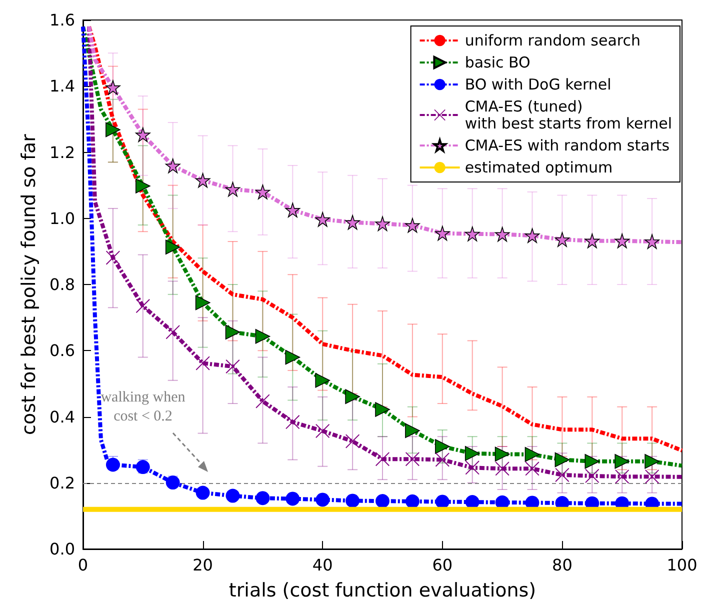 Image resolution: width=716 pixels, height=613 pixels. What do you see at coordinates (682, 565) in the screenshot?
I see `x-tick-label: 100` at bounding box center [682, 565].